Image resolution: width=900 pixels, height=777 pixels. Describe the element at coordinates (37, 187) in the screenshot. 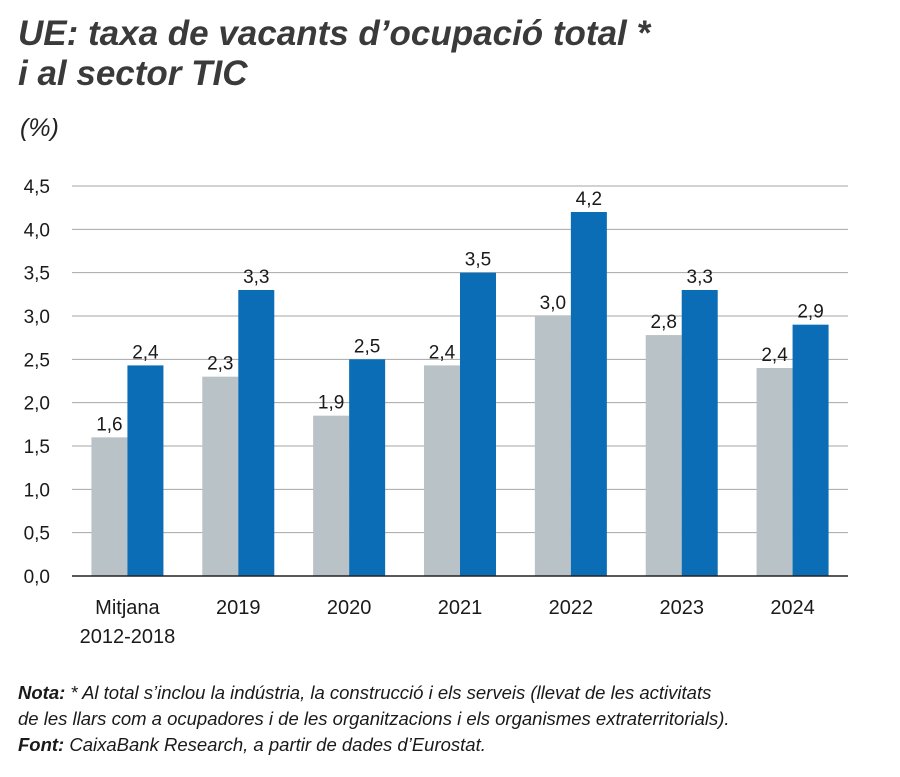

I see `y-tick-label: 4,5` at that location.